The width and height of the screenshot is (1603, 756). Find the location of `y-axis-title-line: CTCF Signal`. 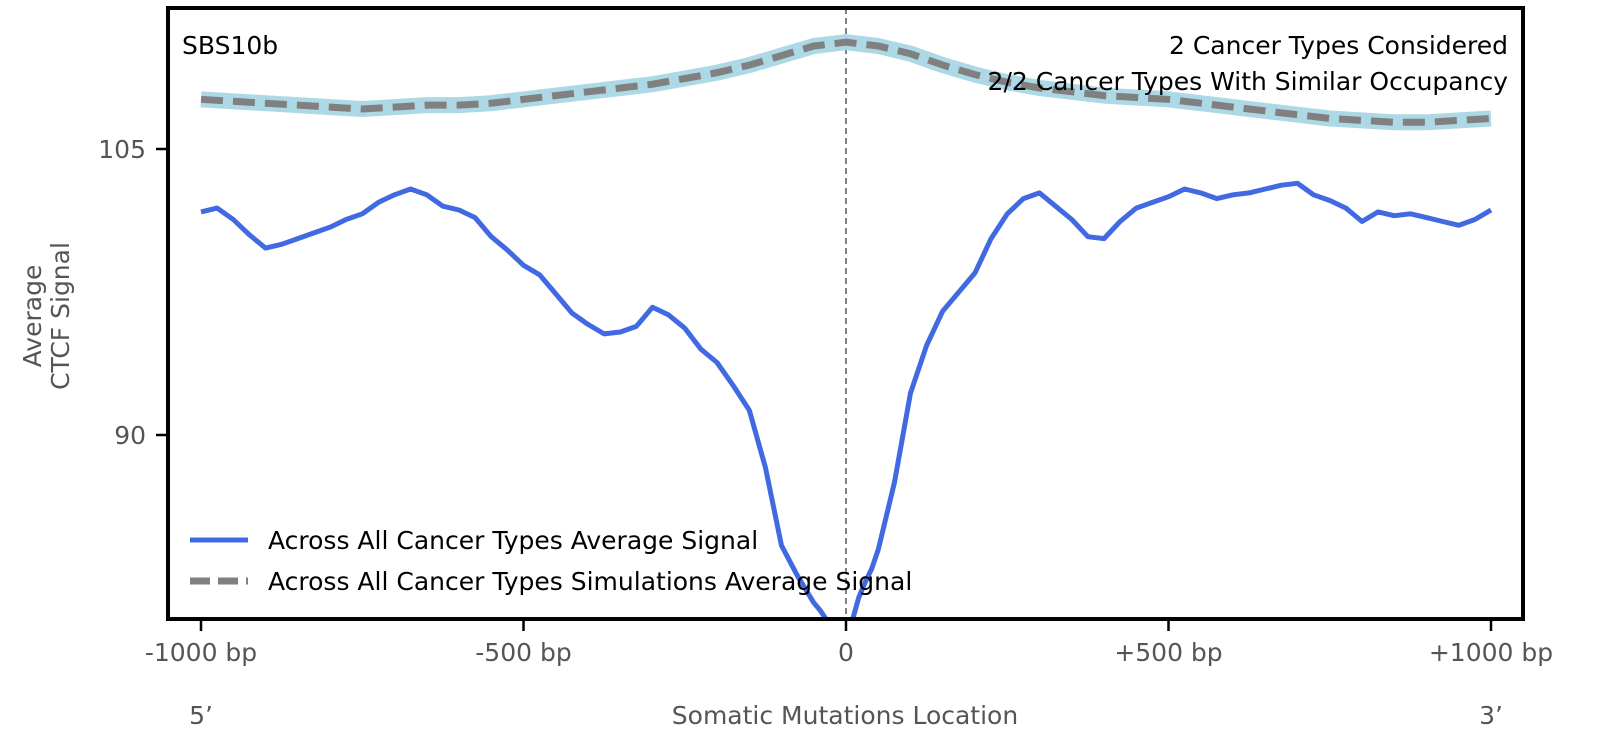

y-axis-title-line: CTCF Signal is located at coordinates (60, 316).